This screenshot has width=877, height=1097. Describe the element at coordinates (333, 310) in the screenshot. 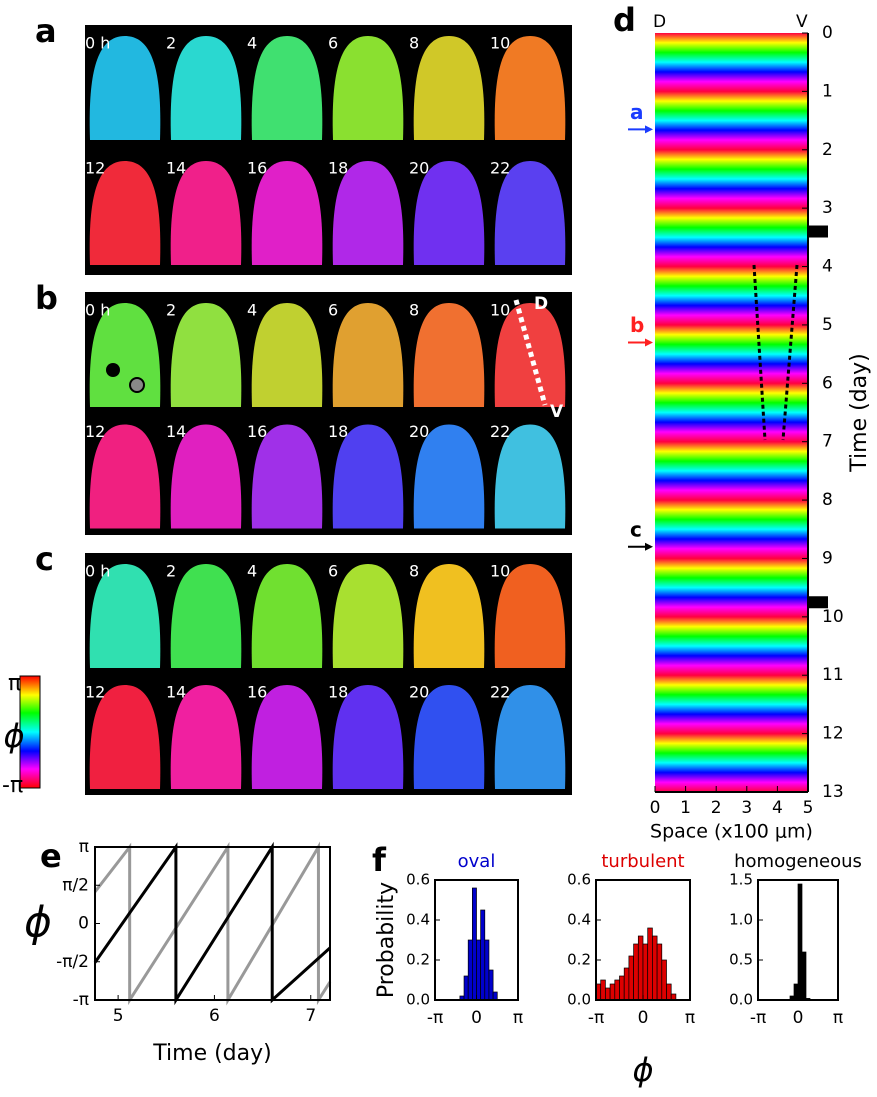

I see `frame-label: 6` at that location.